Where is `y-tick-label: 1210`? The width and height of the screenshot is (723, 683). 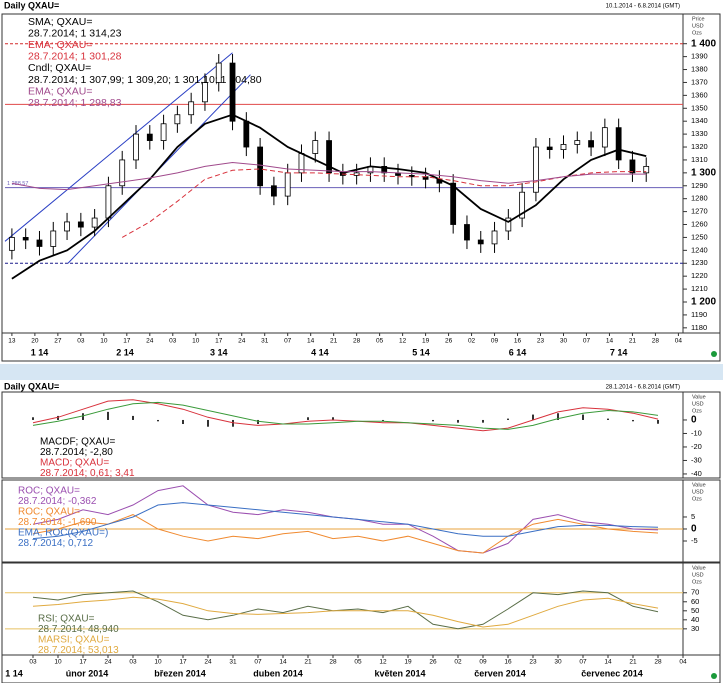
y-tick-label: 1210 is located at coordinates (699, 288).